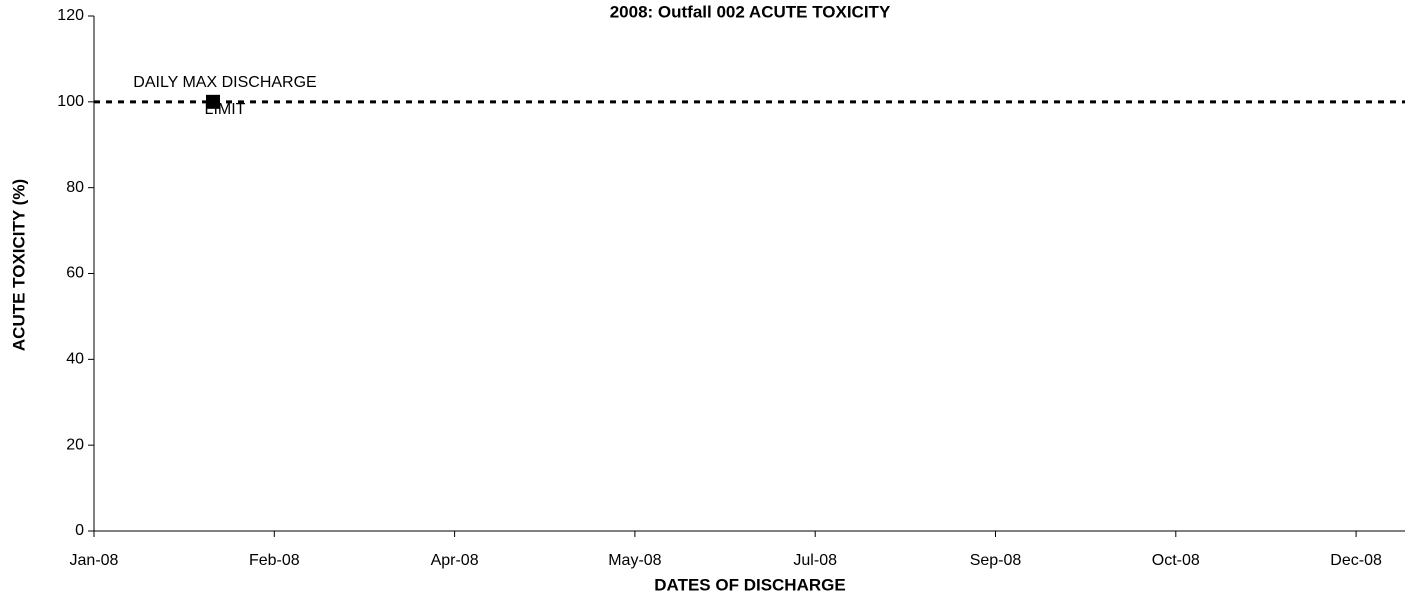  What do you see at coordinates (455, 560) in the screenshot?
I see `x-tick-label: Apr-08` at bounding box center [455, 560].